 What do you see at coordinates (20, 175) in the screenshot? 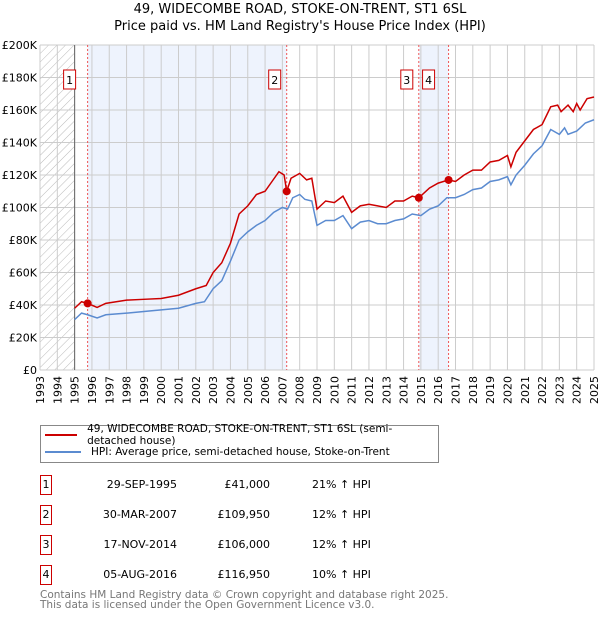
I see `y-tick-label: £120K` at bounding box center [20, 175].